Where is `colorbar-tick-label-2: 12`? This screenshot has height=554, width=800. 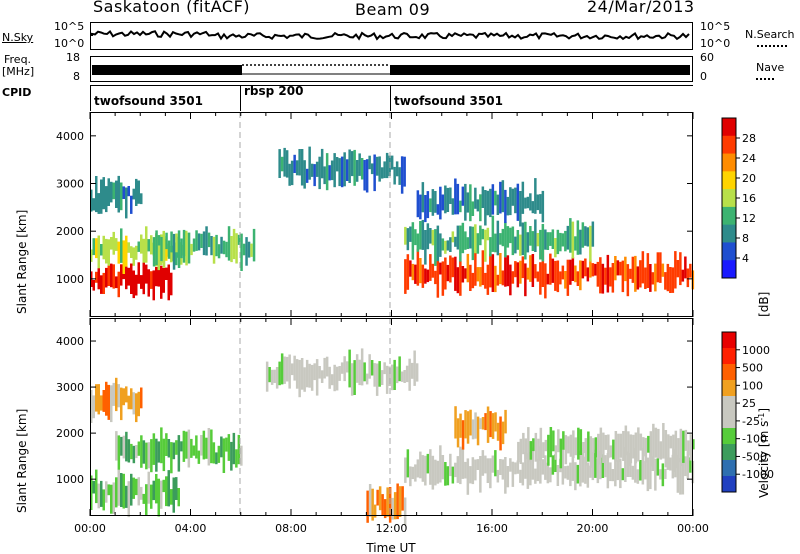
colorbar-tick-label-2: 12 is located at coordinates (749, 218).